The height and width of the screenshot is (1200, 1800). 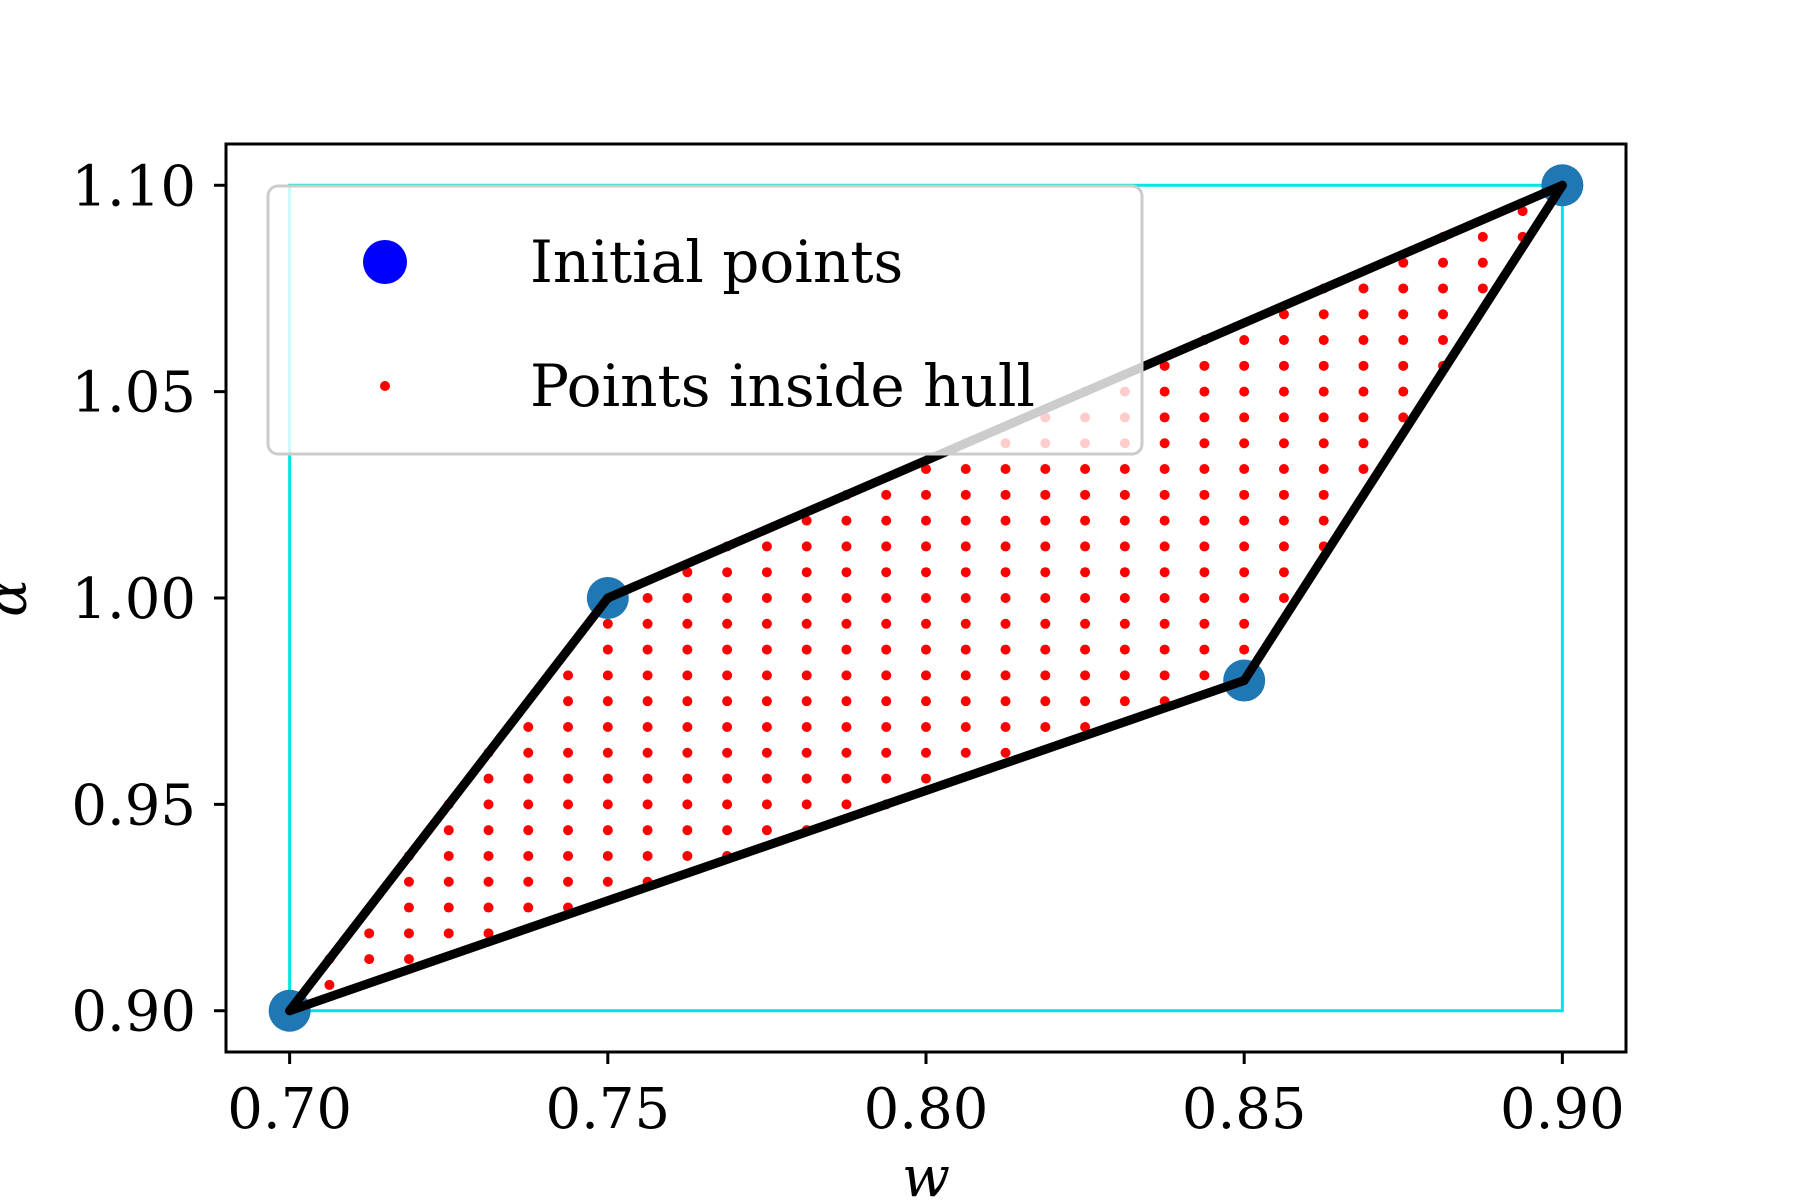 What do you see at coordinates (705, 320) in the screenshot?
I see `legend-box` at bounding box center [705, 320].